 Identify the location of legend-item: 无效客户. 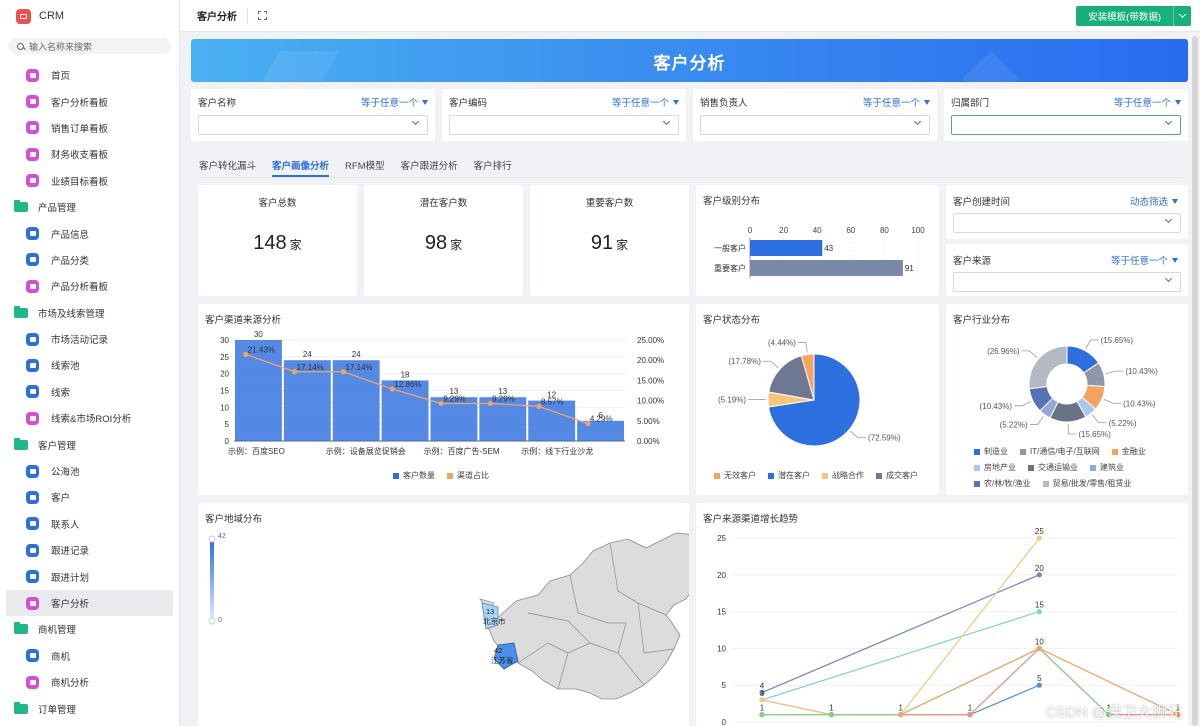
(735, 475).